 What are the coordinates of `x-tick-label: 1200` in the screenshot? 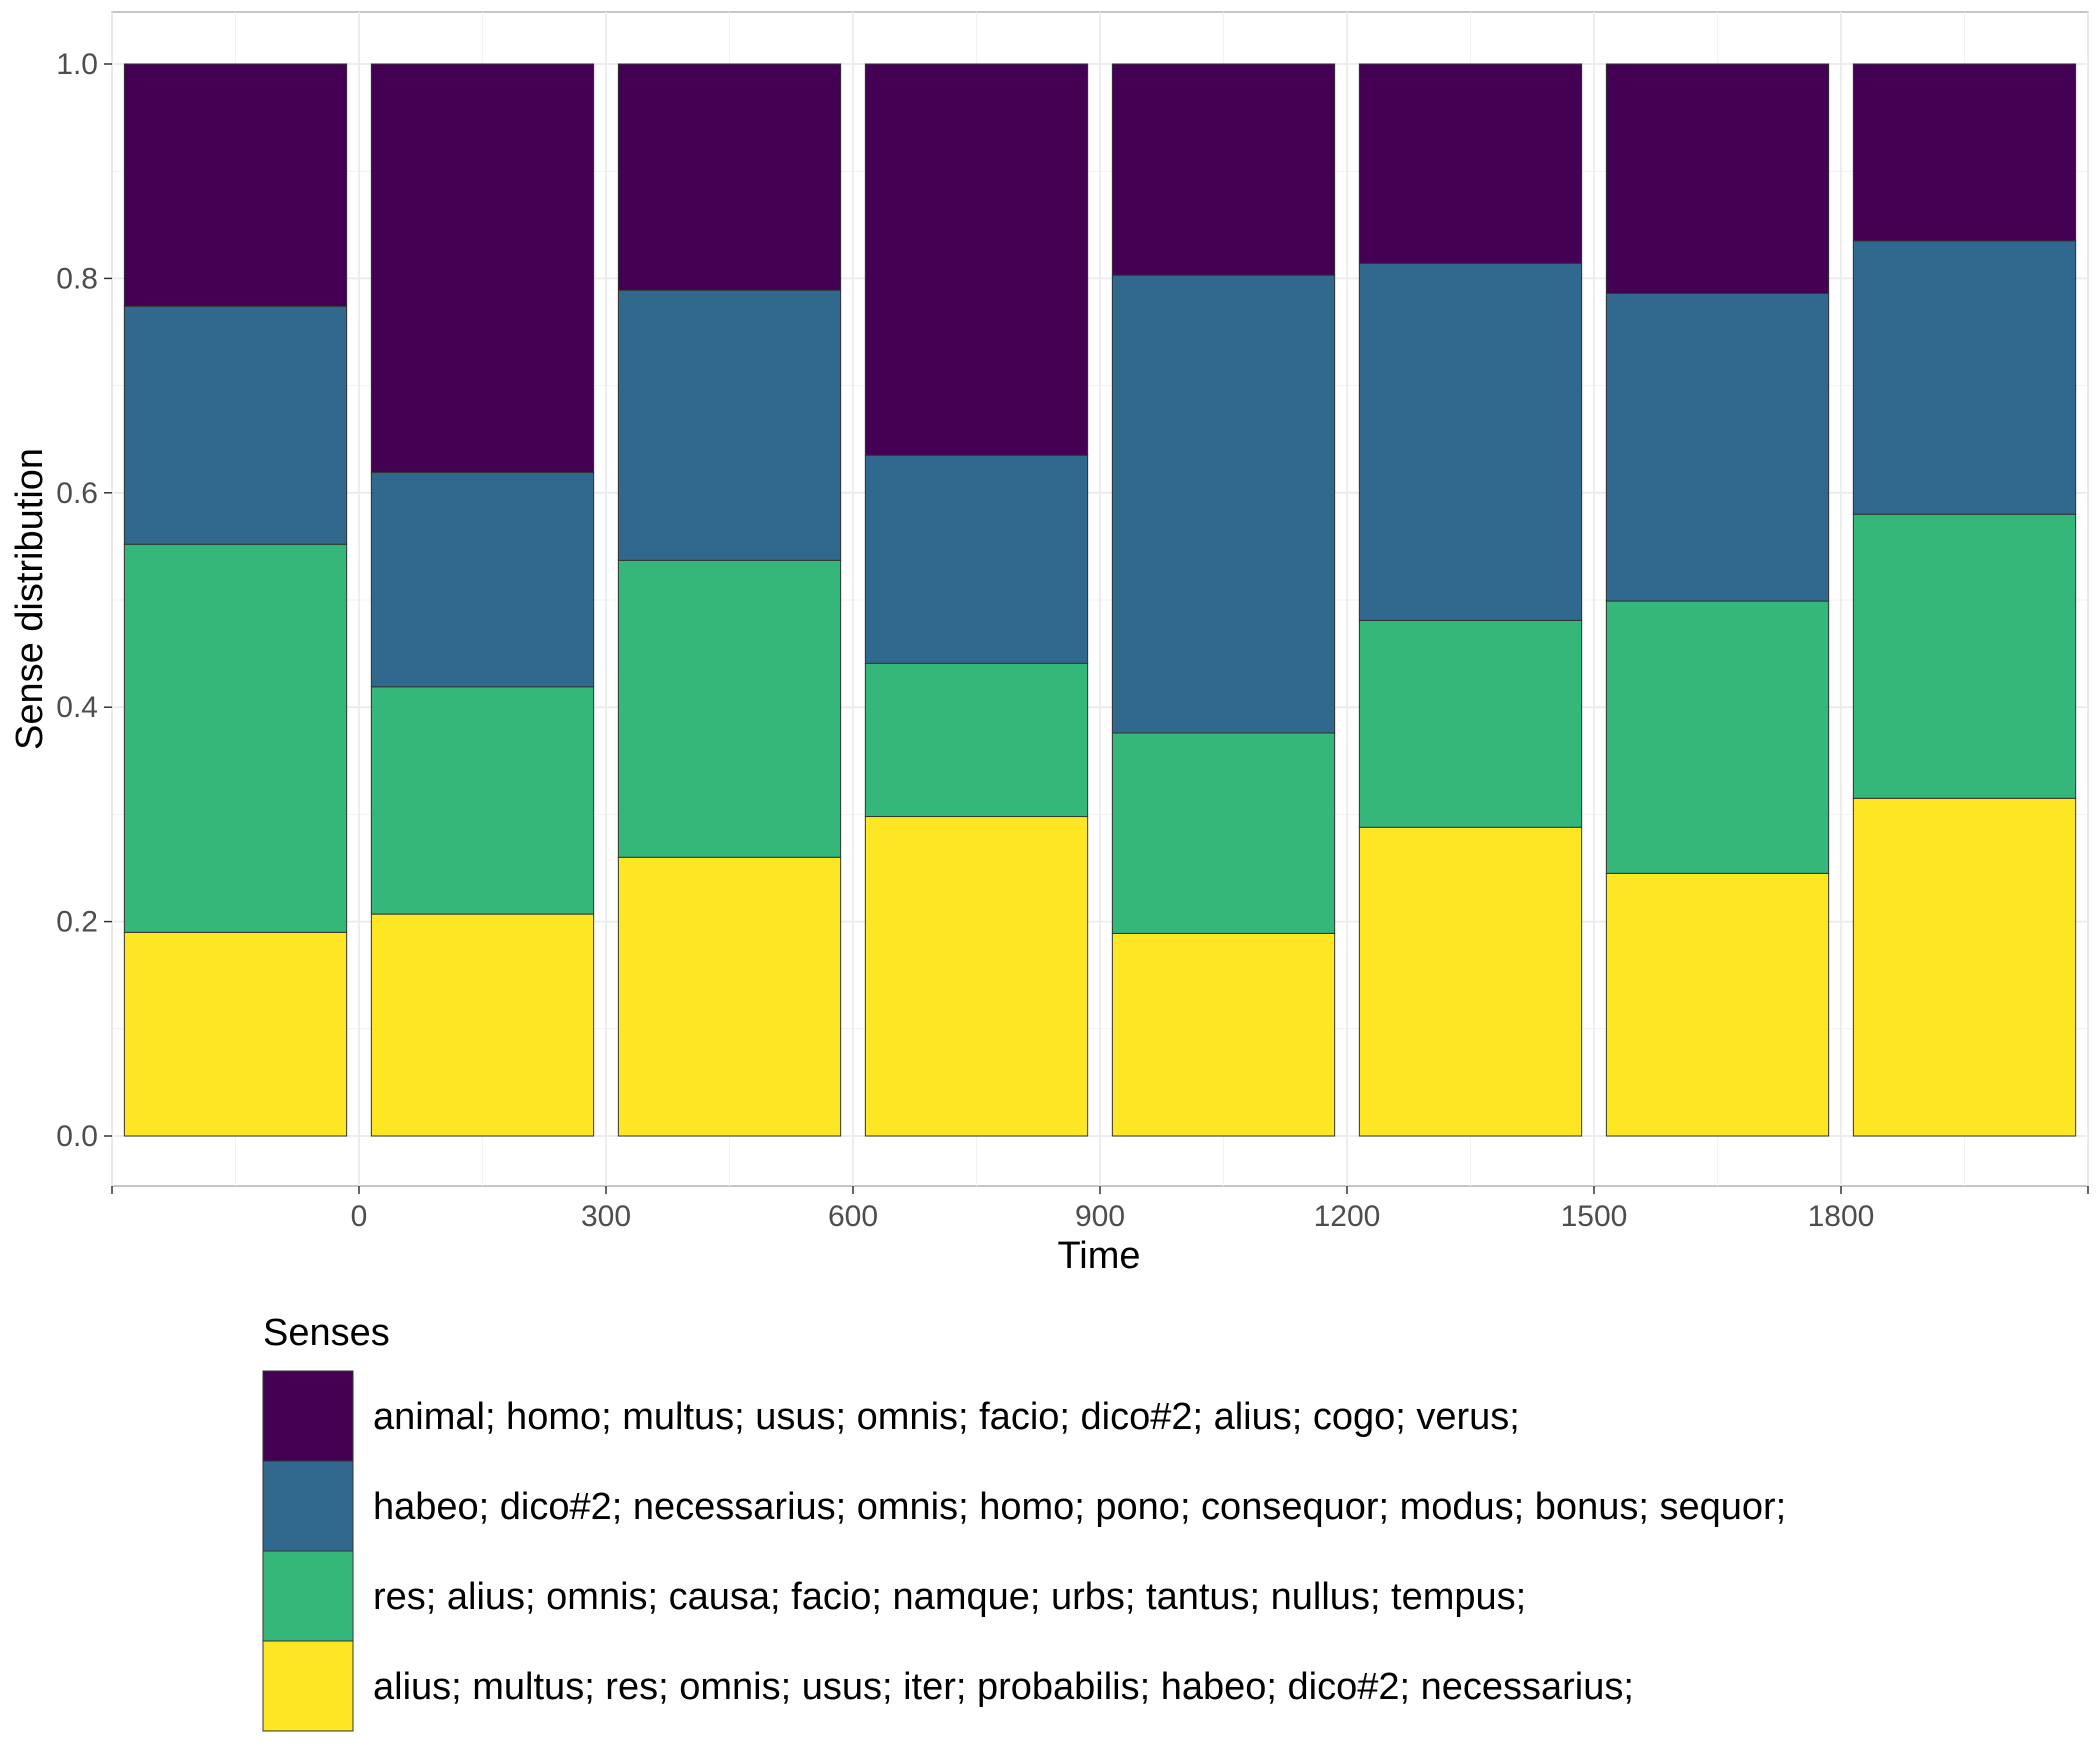 It's located at (1347, 1216).